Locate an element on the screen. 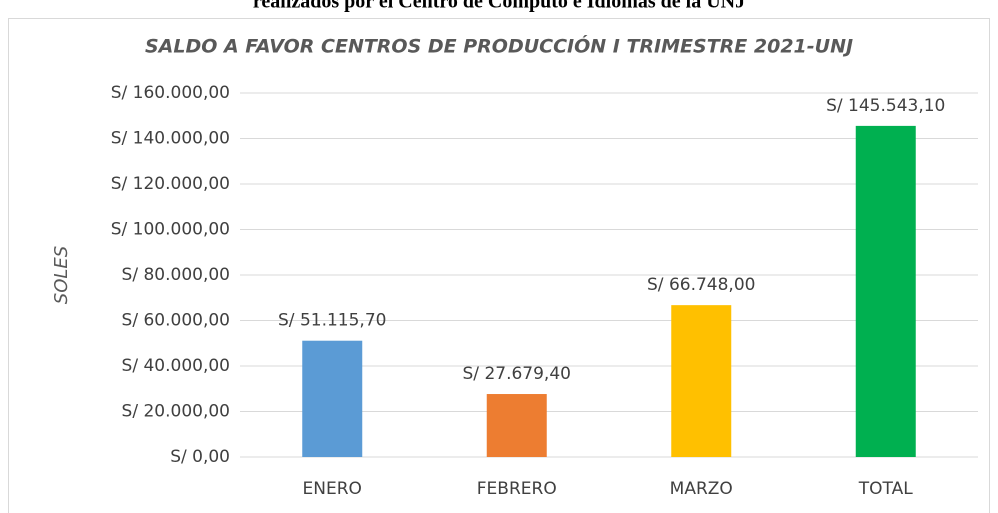 The height and width of the screenshot is (513, 998). x-tick-label: FEBRERO is located at coordinates (517, 489).